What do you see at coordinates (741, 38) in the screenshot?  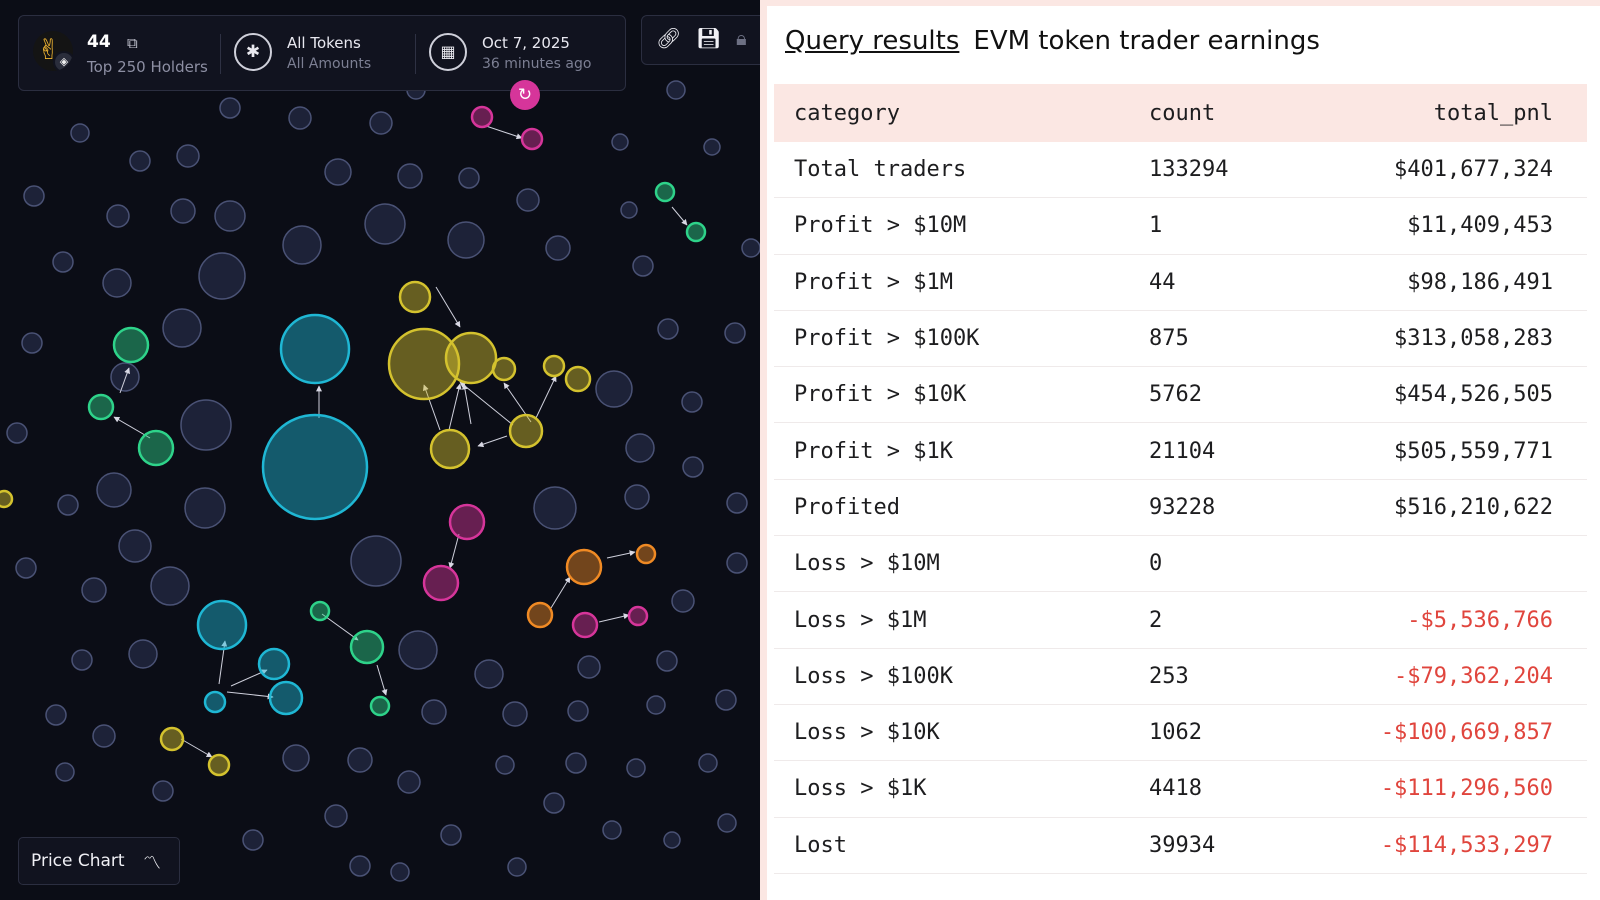 I see `lock-icon: 🔒︎` at bounding box center [741, 38].